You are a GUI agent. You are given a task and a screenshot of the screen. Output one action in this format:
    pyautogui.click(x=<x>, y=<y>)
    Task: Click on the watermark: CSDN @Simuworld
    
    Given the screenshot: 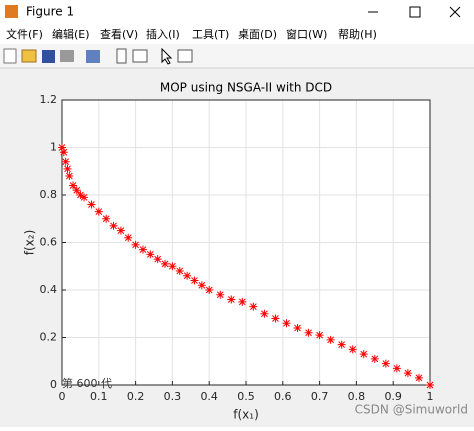 What is the action you would take?
    pyautogui.click(x=411, y=410)
    